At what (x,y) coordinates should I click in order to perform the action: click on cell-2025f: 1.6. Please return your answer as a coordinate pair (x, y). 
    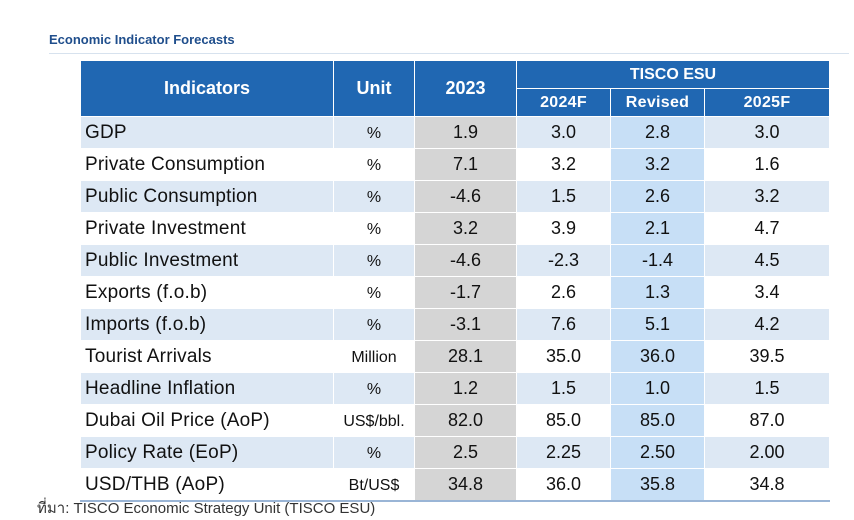
    Looking at the image, I should click on (767, 164).